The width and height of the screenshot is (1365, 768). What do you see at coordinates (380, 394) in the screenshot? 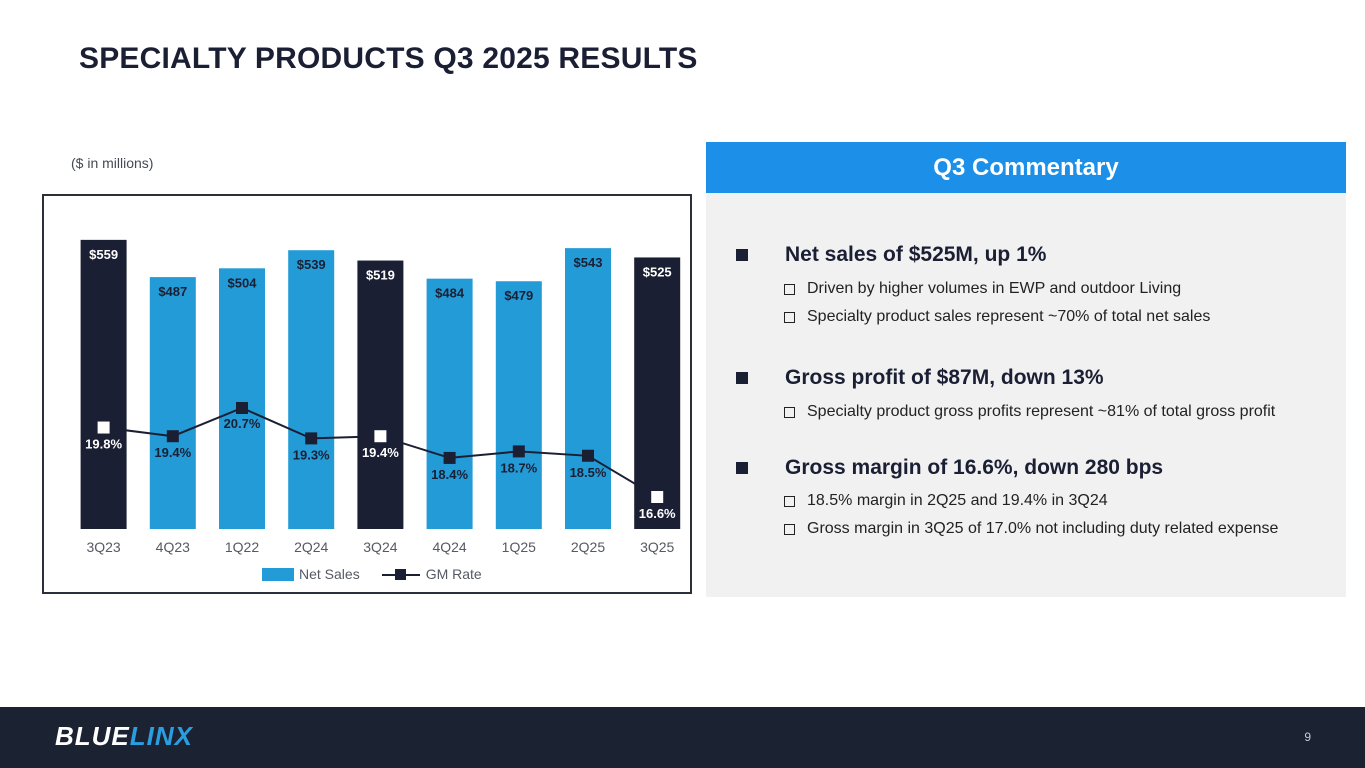
I see `bar-3Q24` at bounding box center [380, 394].